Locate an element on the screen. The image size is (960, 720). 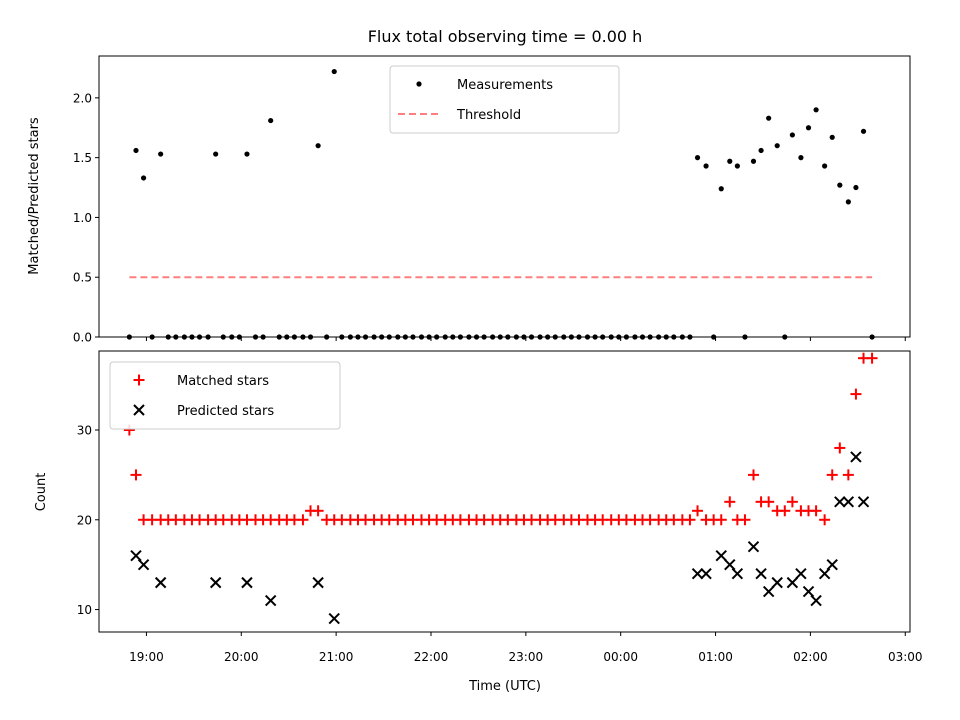
top-legend-box is located at coordinates (504, 99).